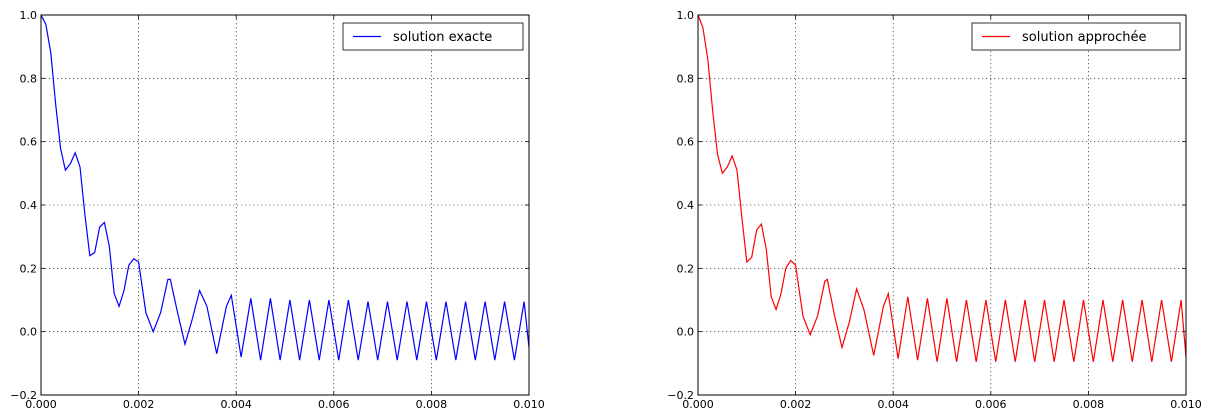 Image resolution: width=1211 pixels, height=417 pixels. I want to click on legend: solution exacte, so click(433, 36).